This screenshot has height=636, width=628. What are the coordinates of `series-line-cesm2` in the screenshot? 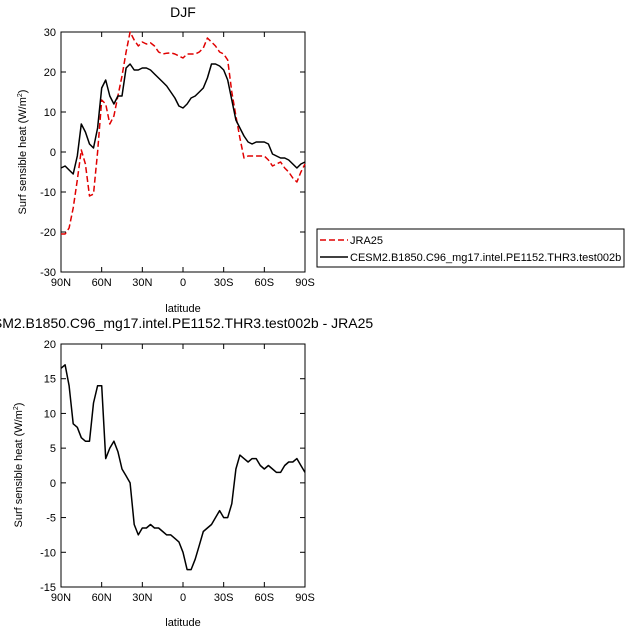 It's located at (183, 119).